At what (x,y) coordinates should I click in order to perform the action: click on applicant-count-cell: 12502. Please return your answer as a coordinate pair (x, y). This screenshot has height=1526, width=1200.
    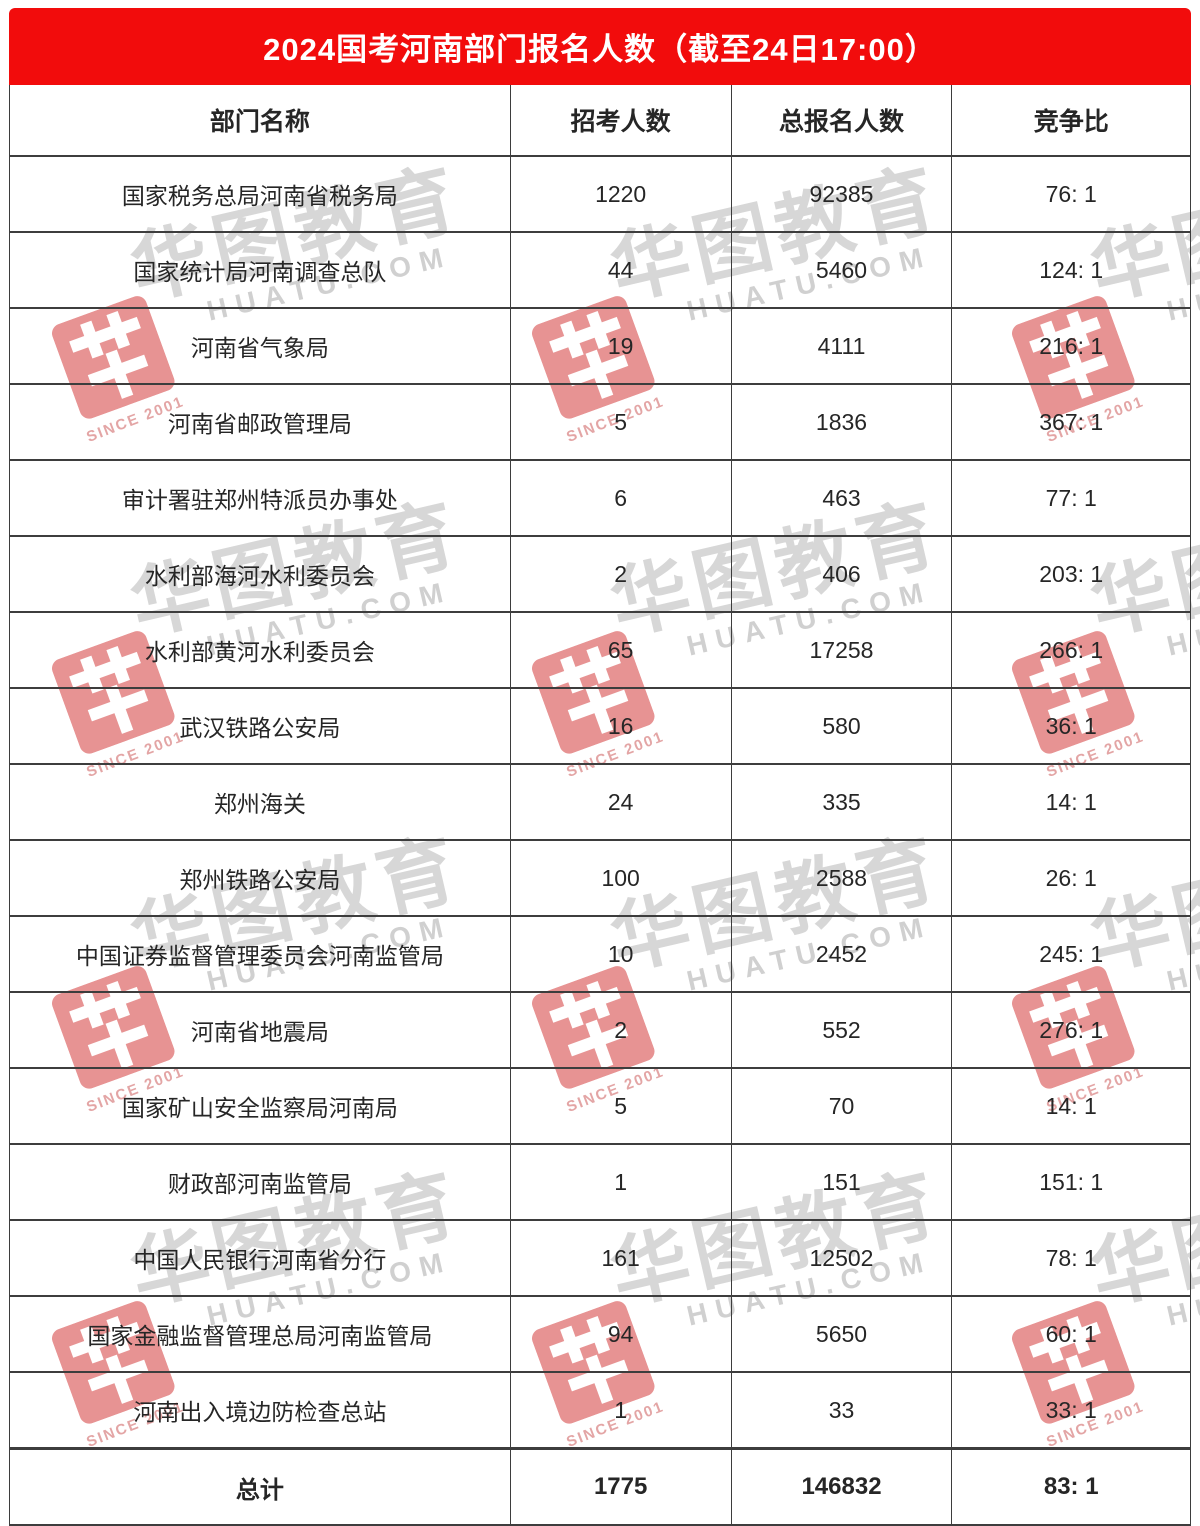
    Looking at the image, I should click on (841, 1258).